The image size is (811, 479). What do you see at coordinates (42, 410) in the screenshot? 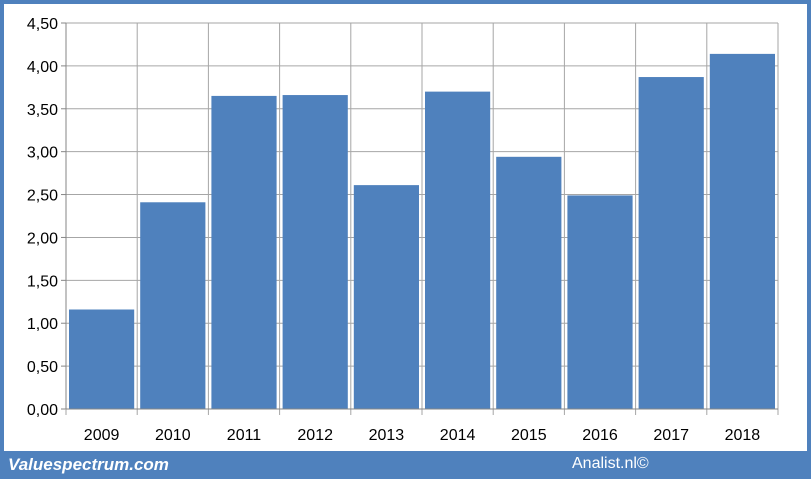
I see `y-tick-label: 0,00` at bounding box center [42, 410].